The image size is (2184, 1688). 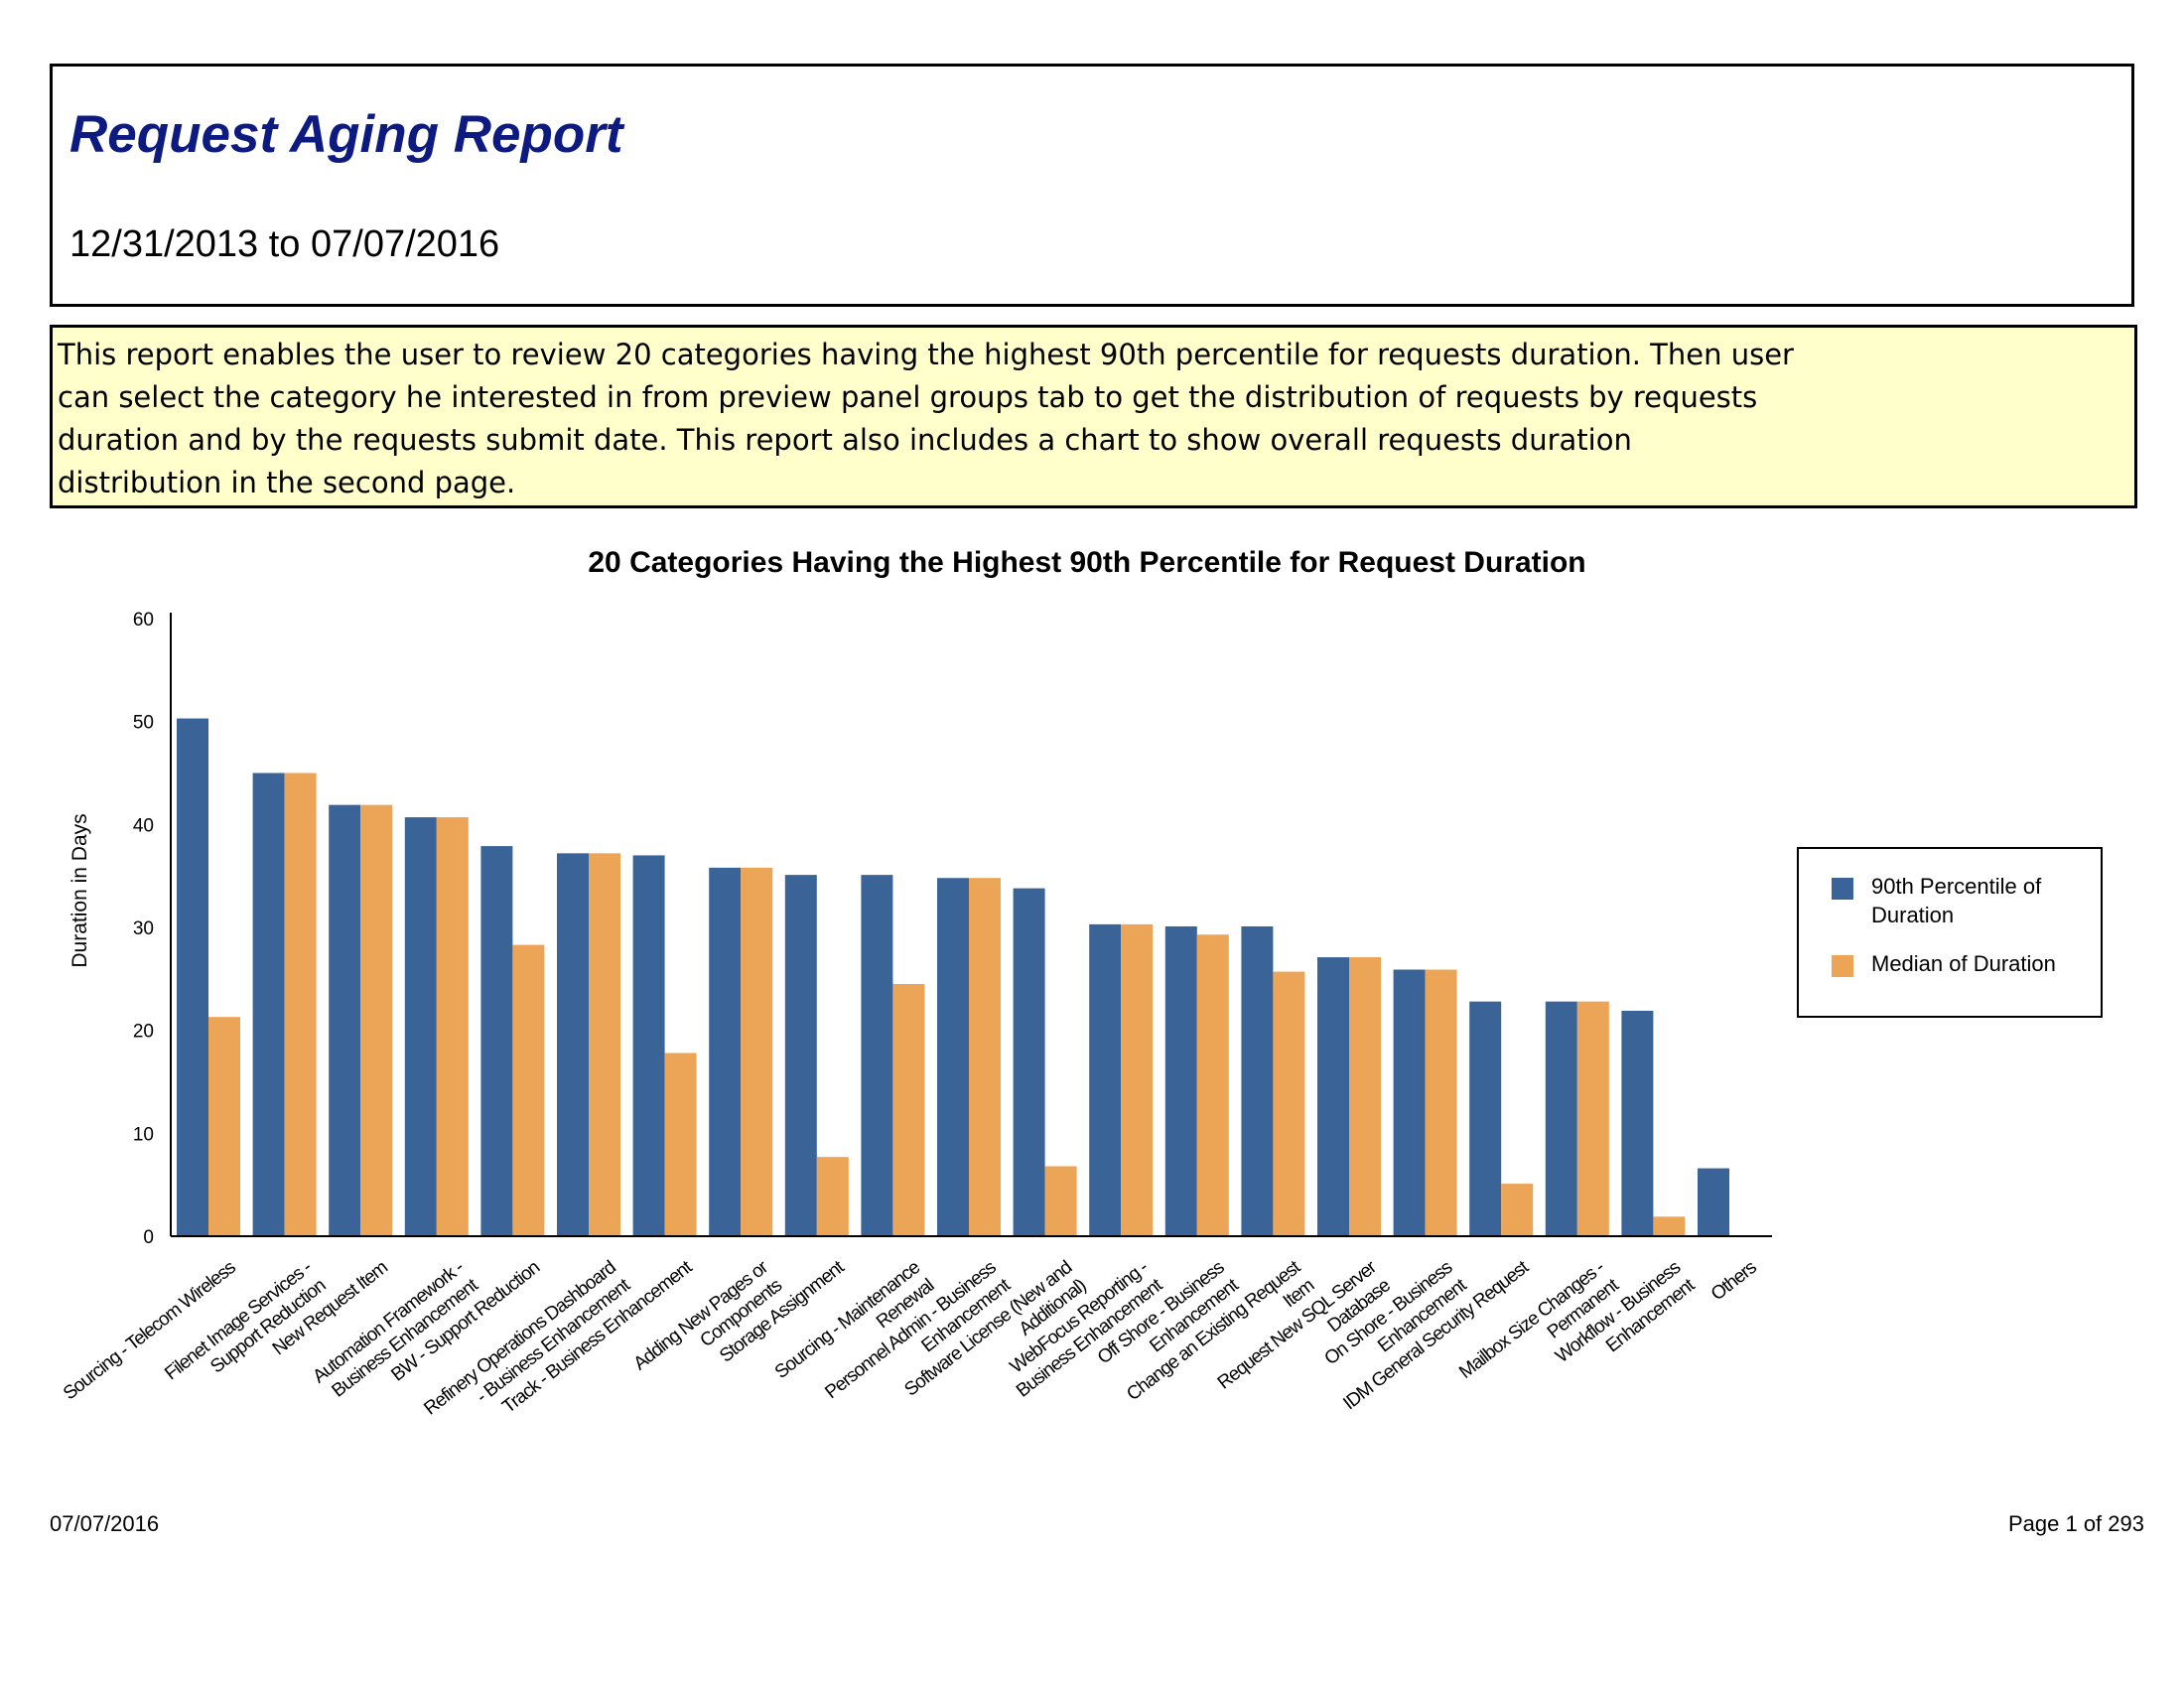 I want to click on y-tick-label: 20, so click(x=143, y=1032).